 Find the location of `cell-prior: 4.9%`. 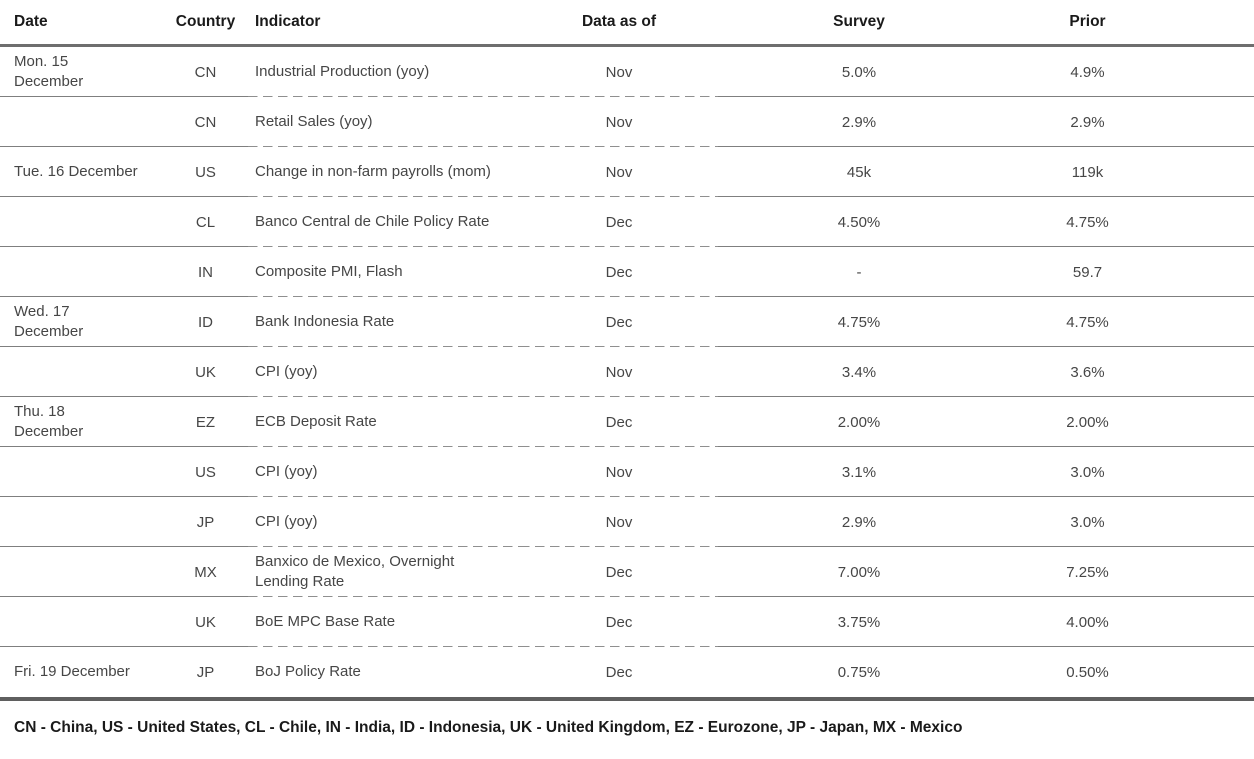

cell-prior: 4.9% is located at coordinates (1087, 71).